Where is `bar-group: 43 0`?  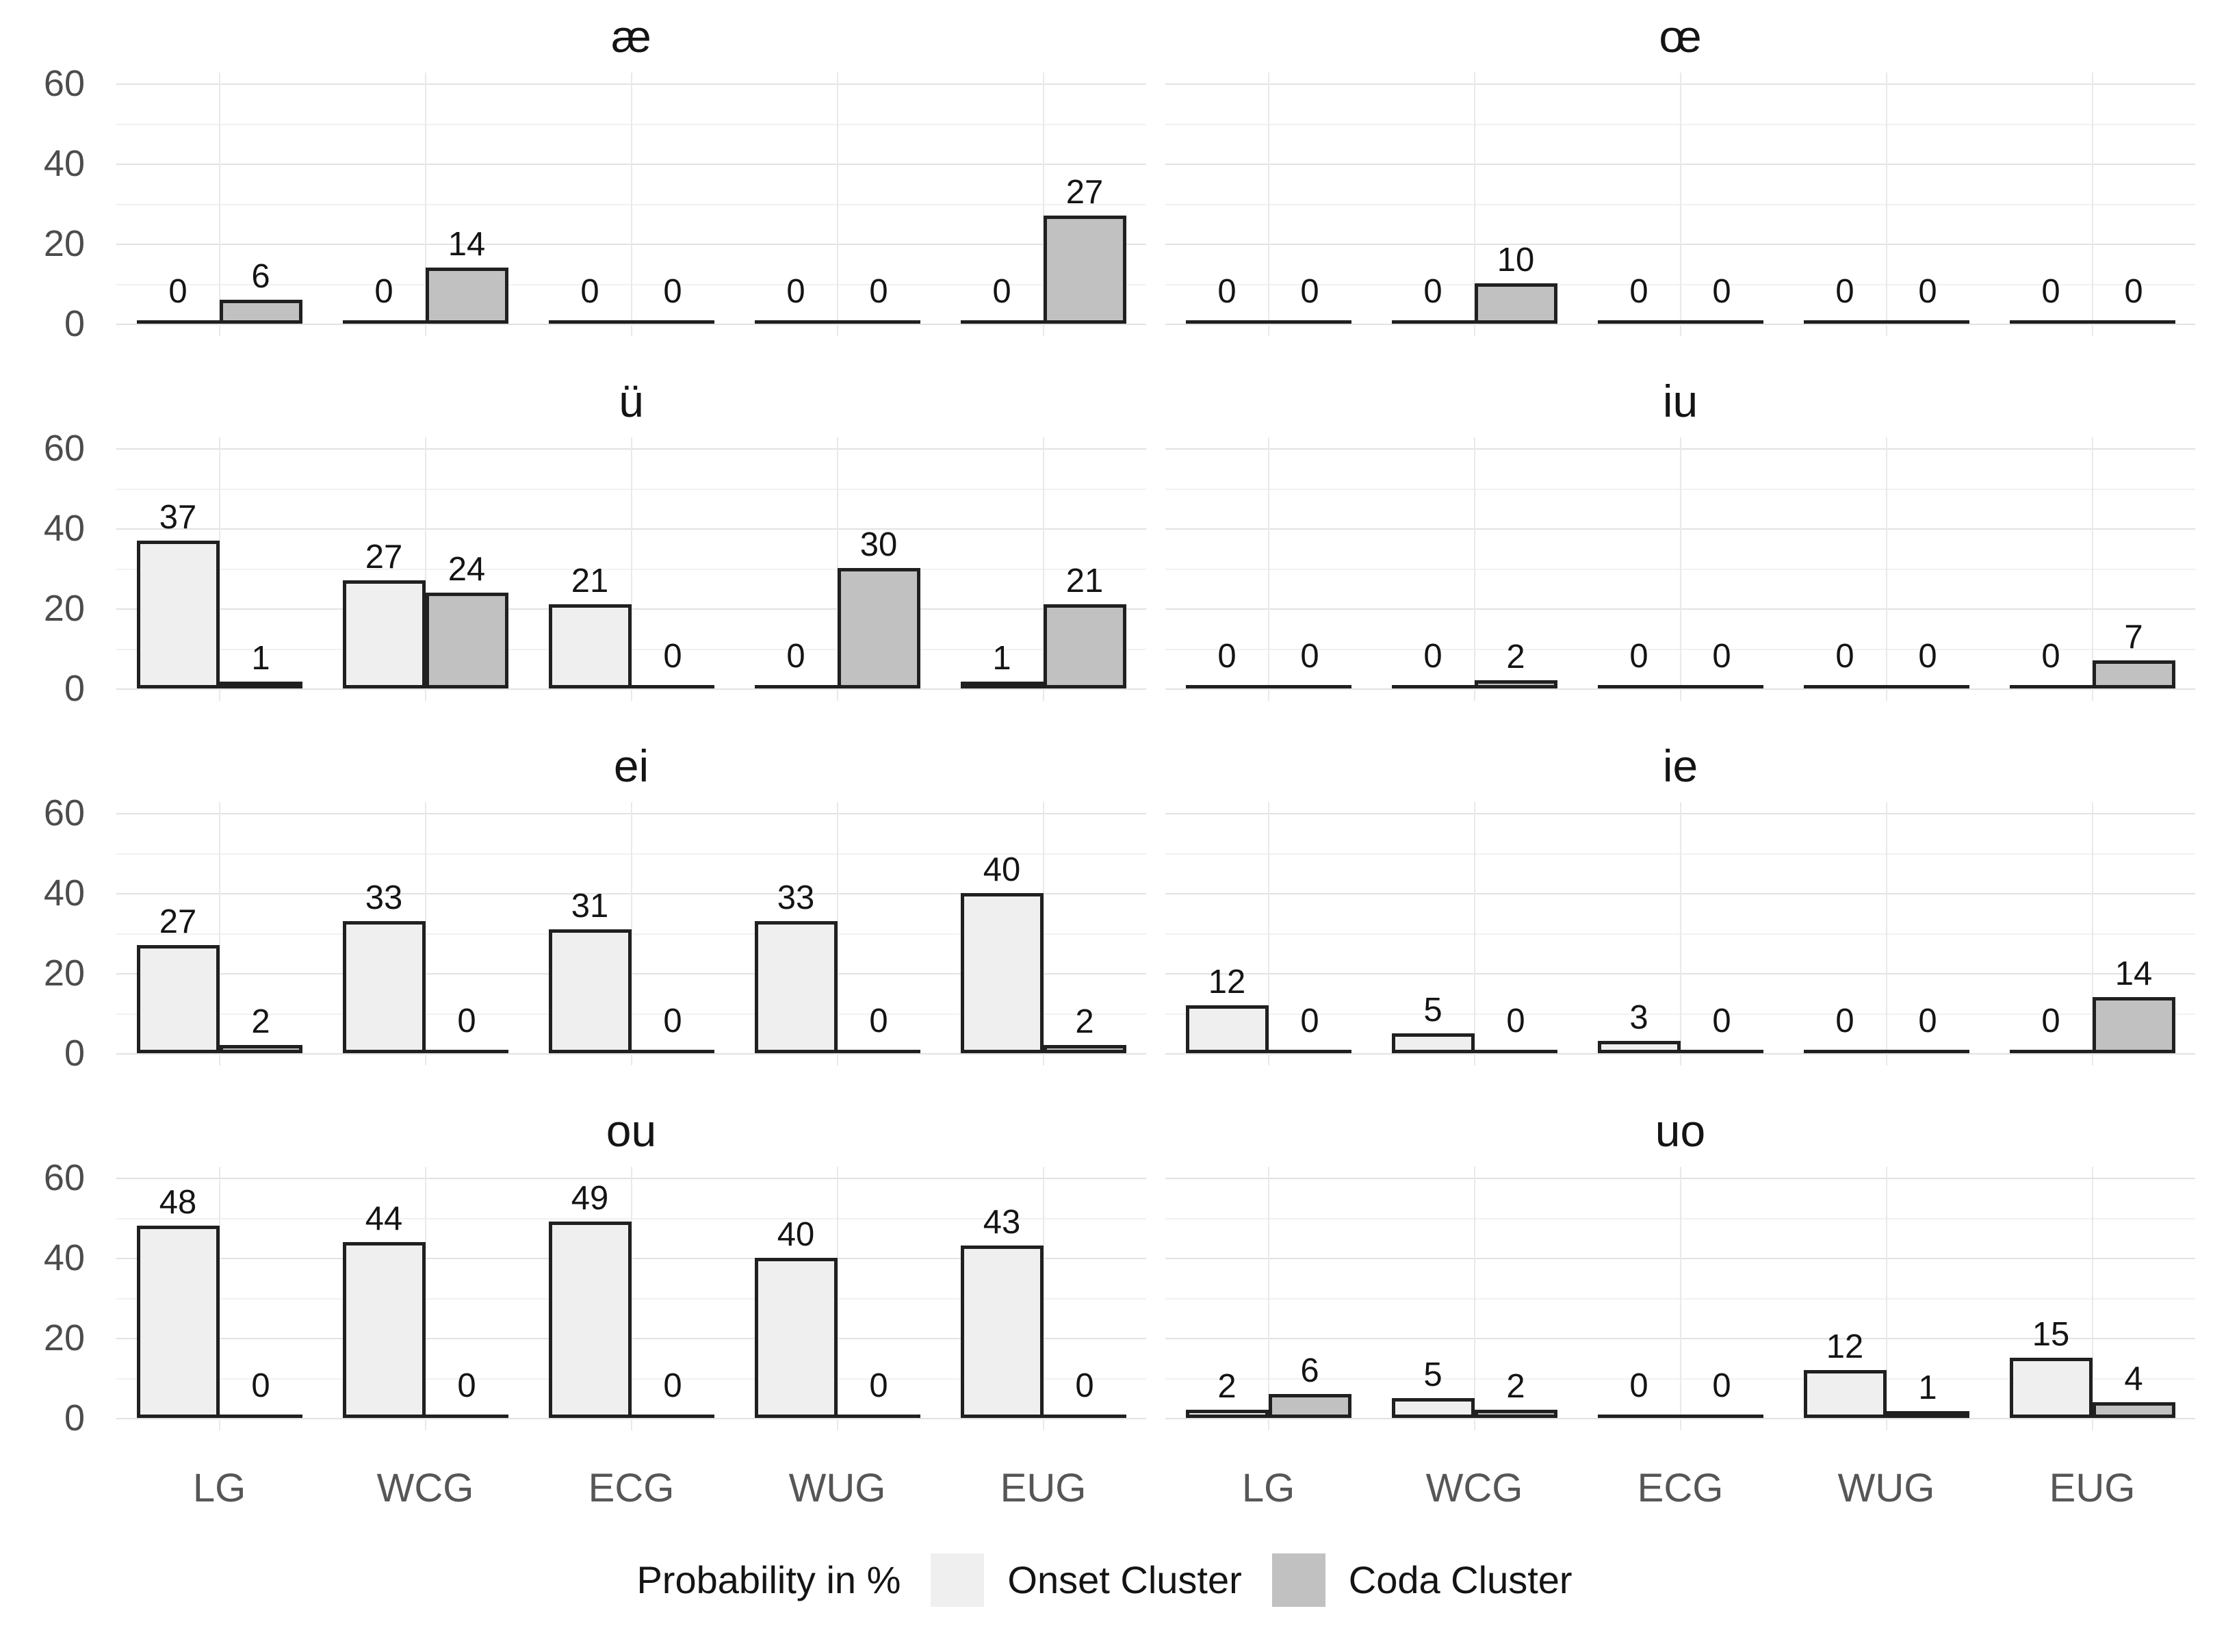
bar-group: 43 0 is located at coordinates (1043, 1311).